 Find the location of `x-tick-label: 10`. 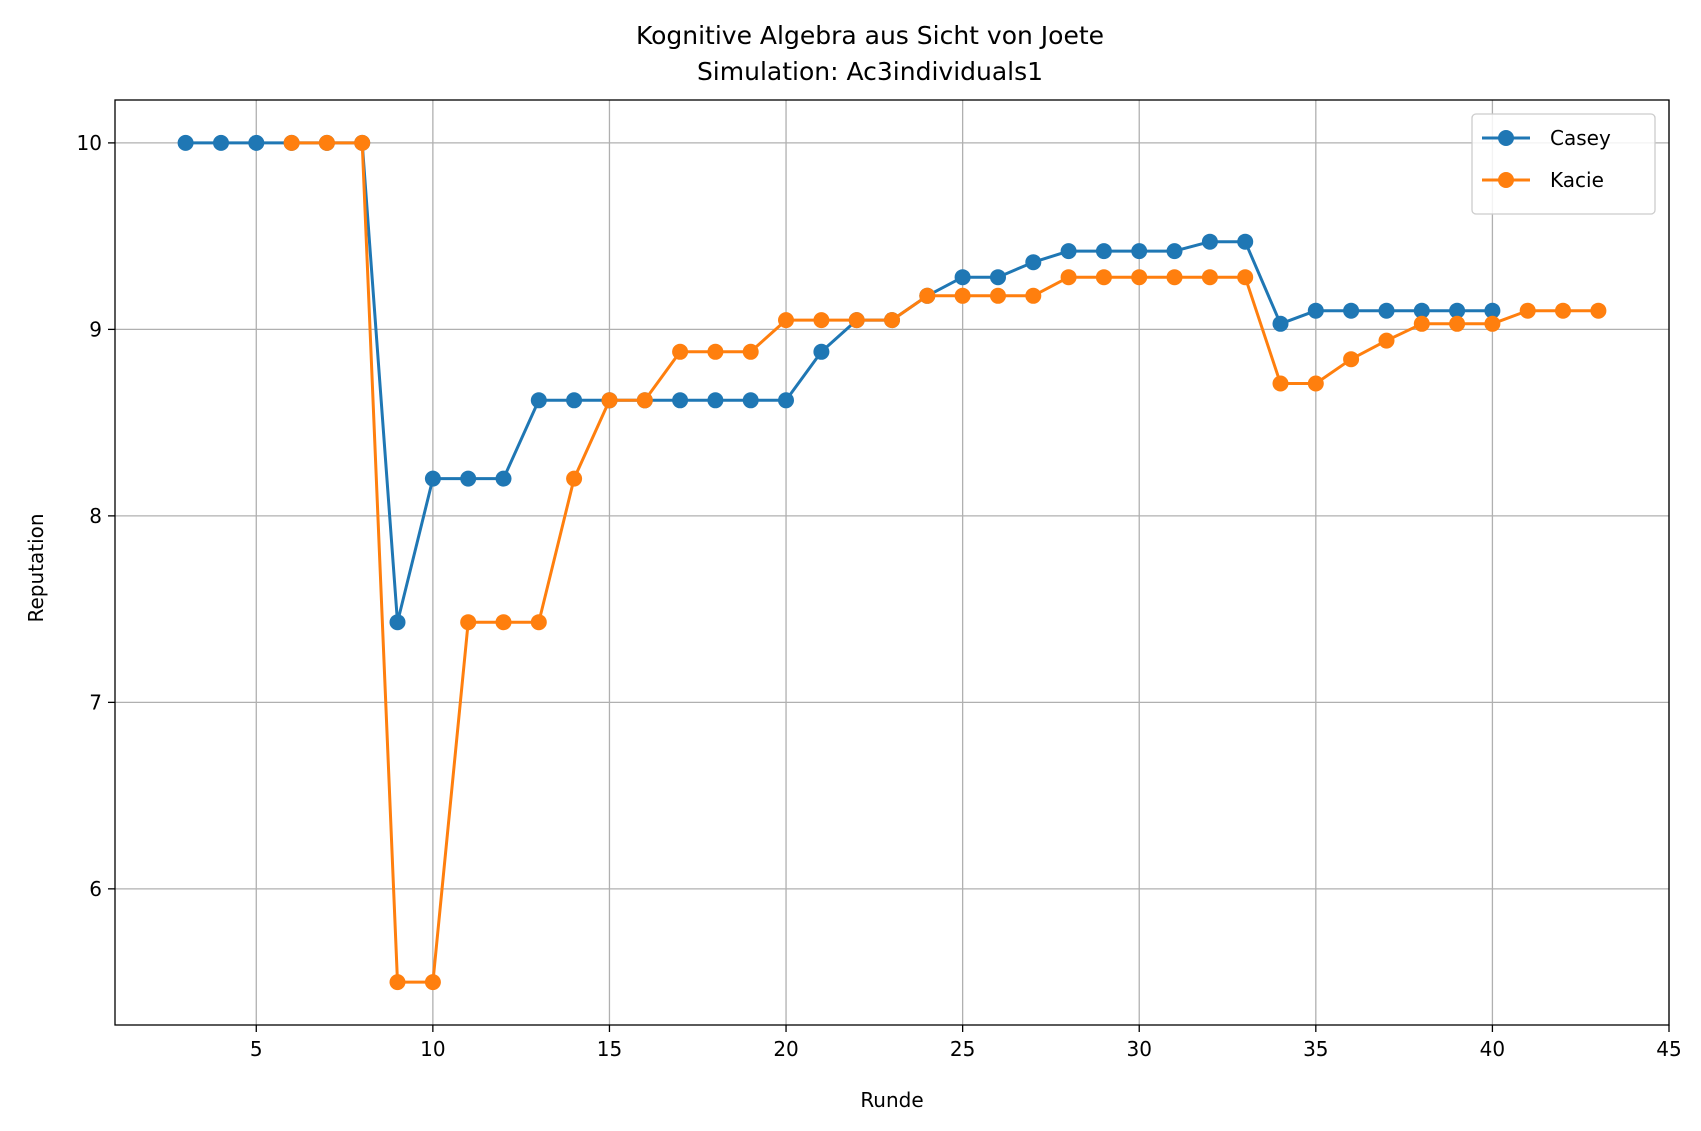

x-tick-label: 10 is located at coordinates (432, 1049).